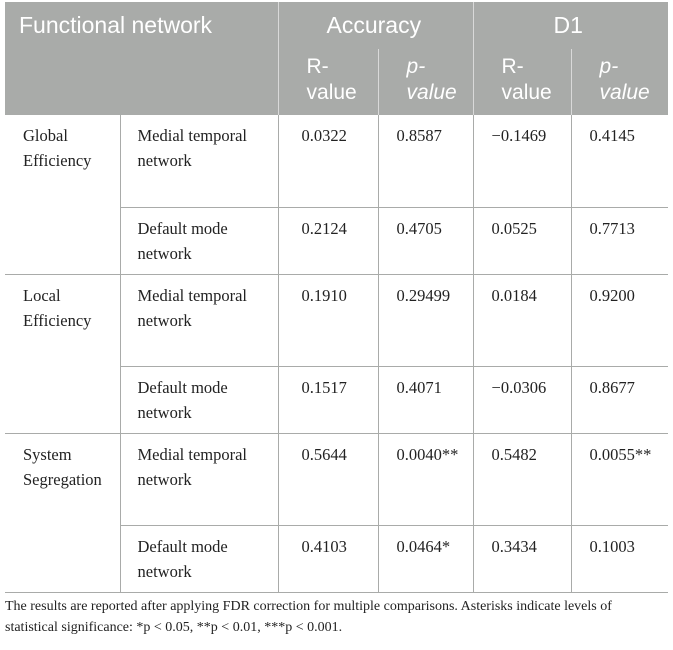  Describe the element at coordinates (375, 25) in the screenshot. I see `header-accuracy: Accuracy` at that location.